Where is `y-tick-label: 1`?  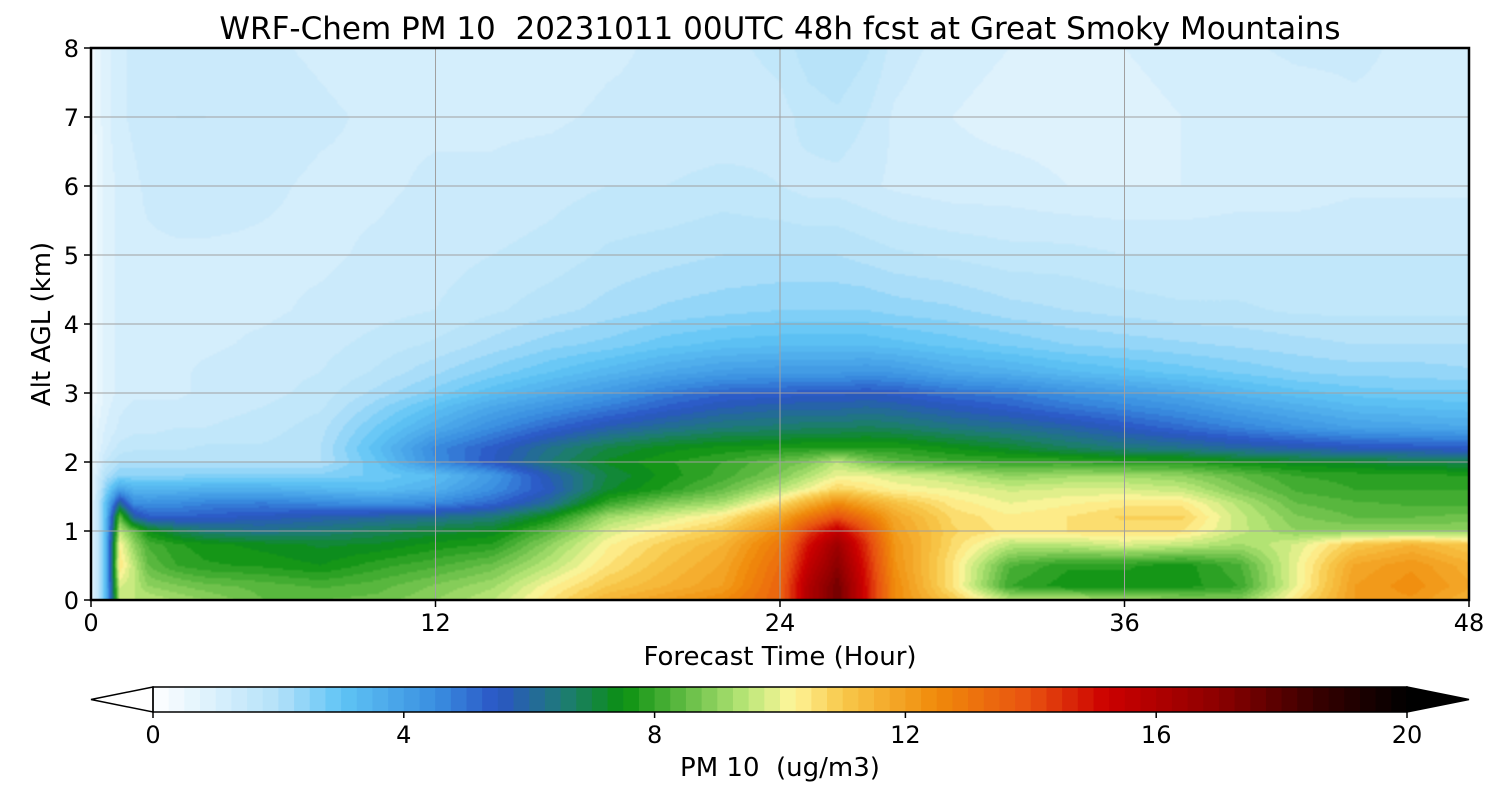 y-tick-label: 1 is located at coordinates (71, 532).